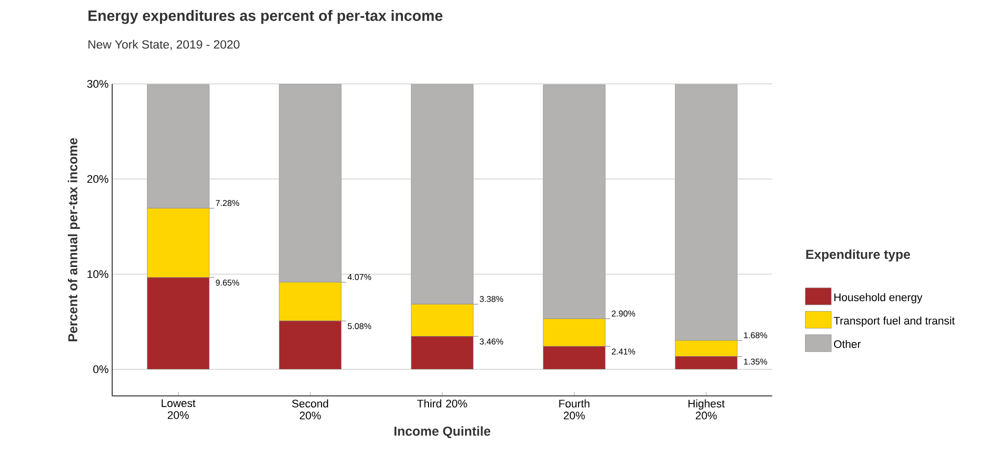  I want to click on data-label: 2.41%, so click(624, 351).